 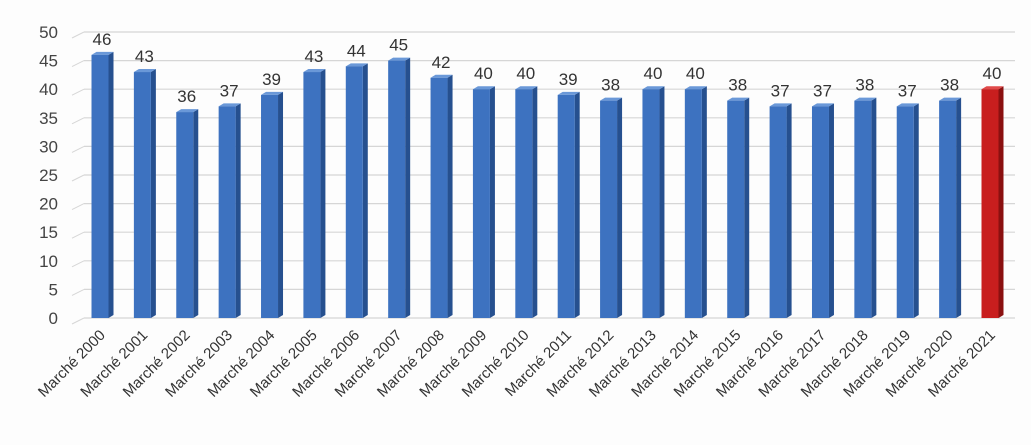 I want to click on y-tick-label: 40, so click(x=48, y=89).